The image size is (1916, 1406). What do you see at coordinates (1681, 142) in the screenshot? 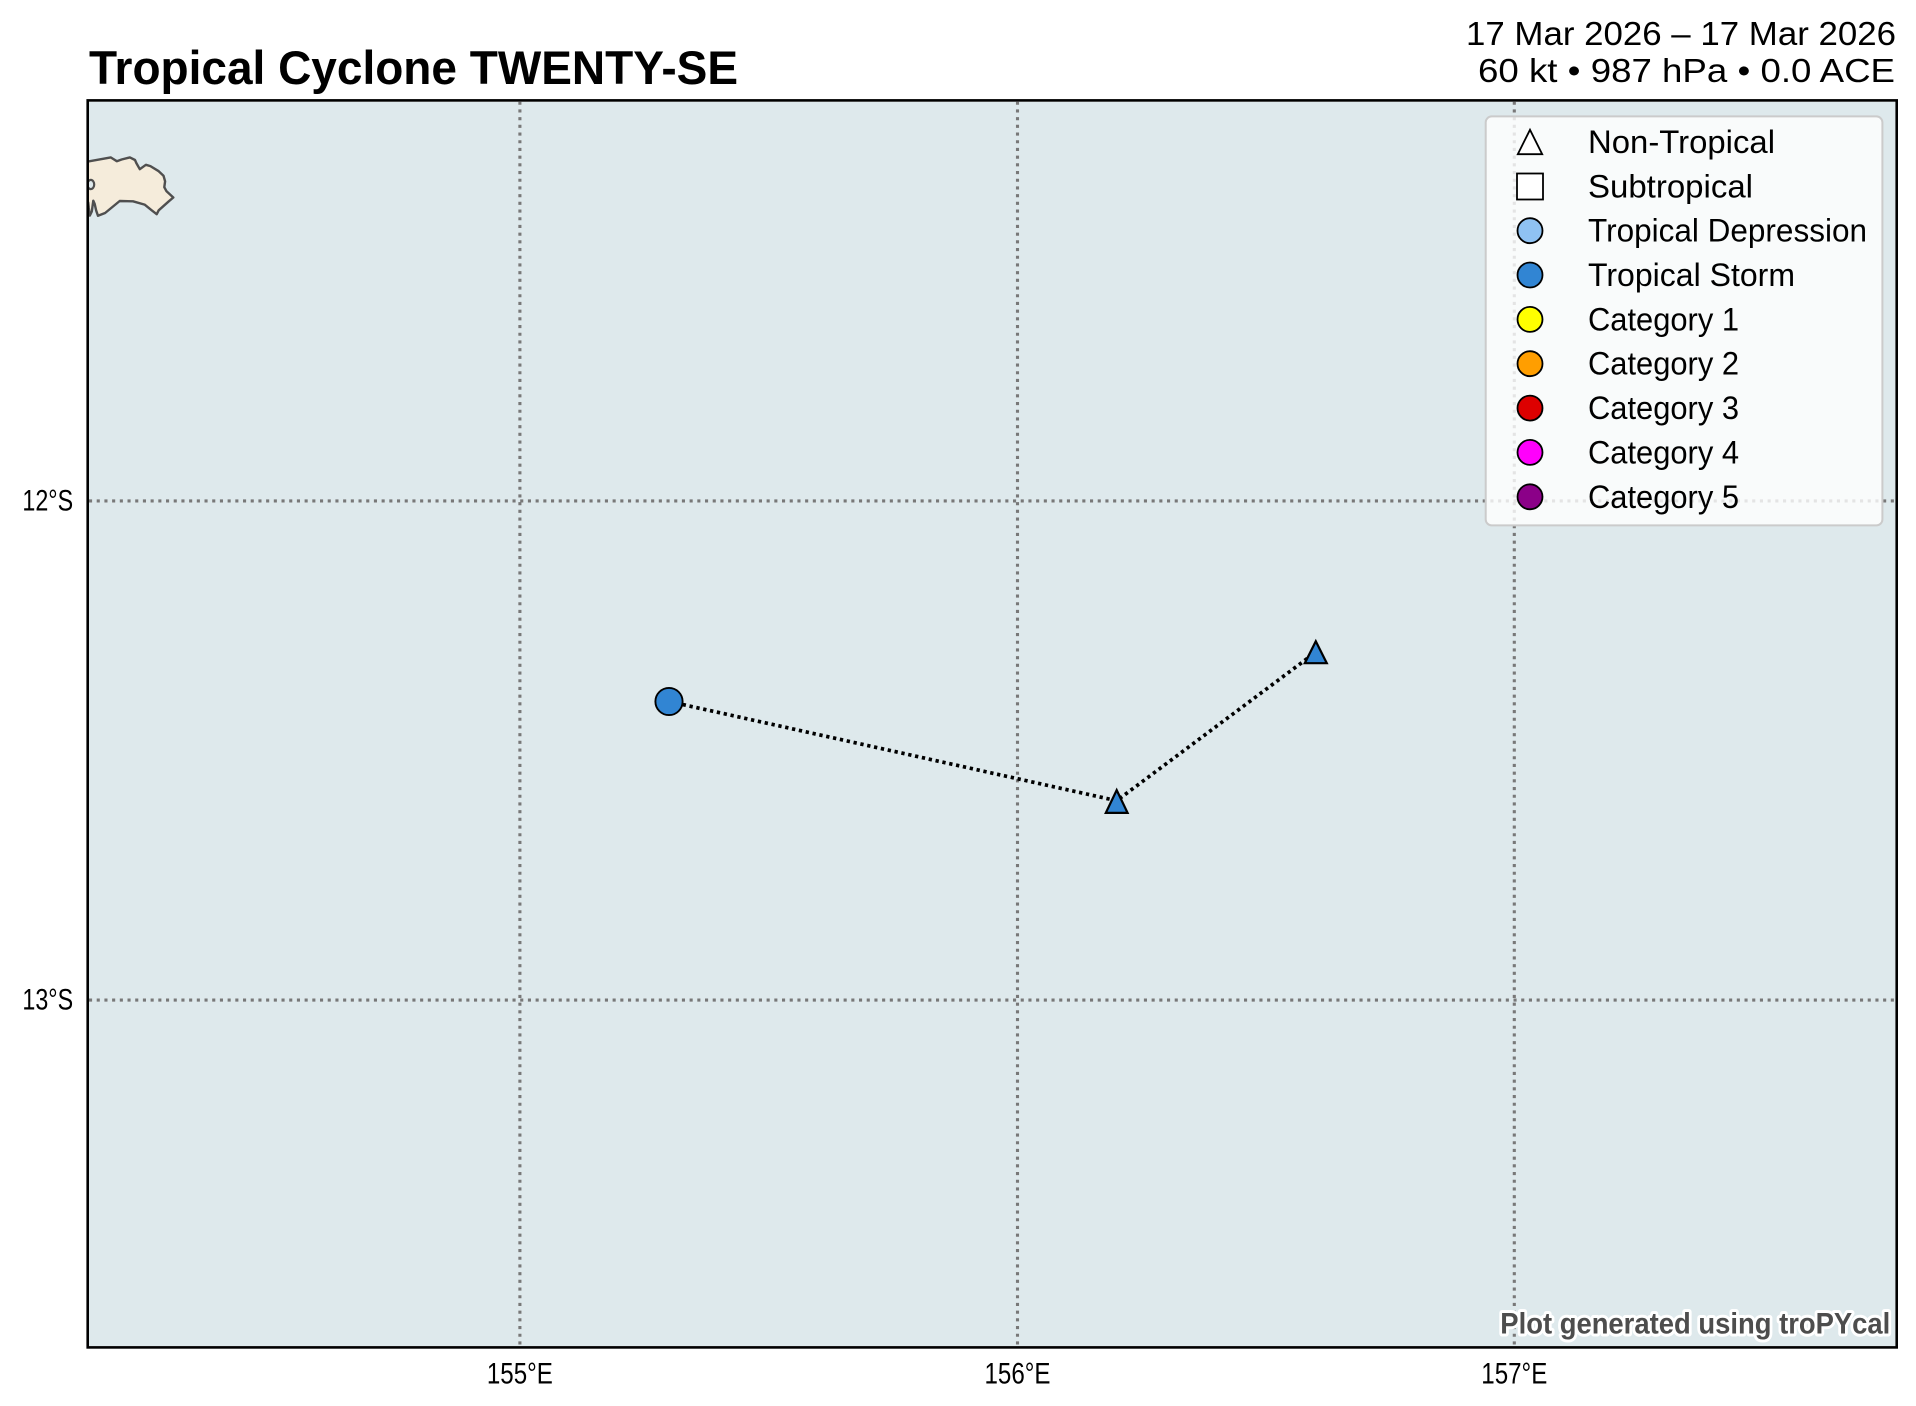
I see `svg-text: Non-Tropical` at bounding box center [1681, 142].